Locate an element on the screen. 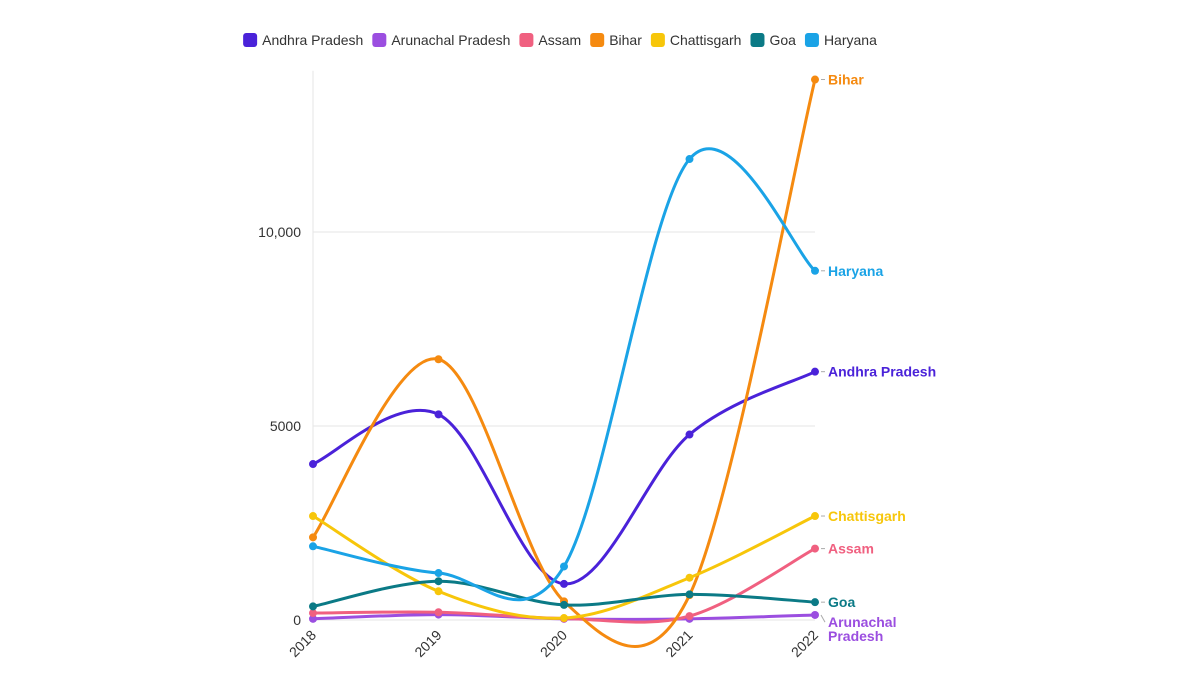  end-label-connector-arunachal-pradesh is located at coordinates (823, 618).